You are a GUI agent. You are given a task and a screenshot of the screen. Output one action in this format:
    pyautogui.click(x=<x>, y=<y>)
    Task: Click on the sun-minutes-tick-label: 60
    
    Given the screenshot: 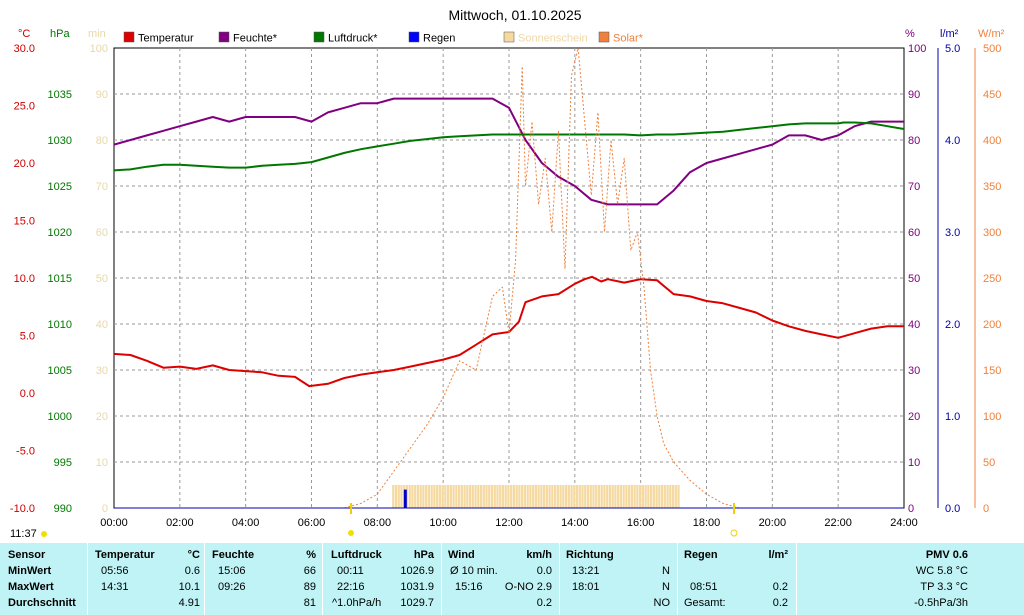 What is the action you would take?
    pyautogui.click(x=102, y=233)
    